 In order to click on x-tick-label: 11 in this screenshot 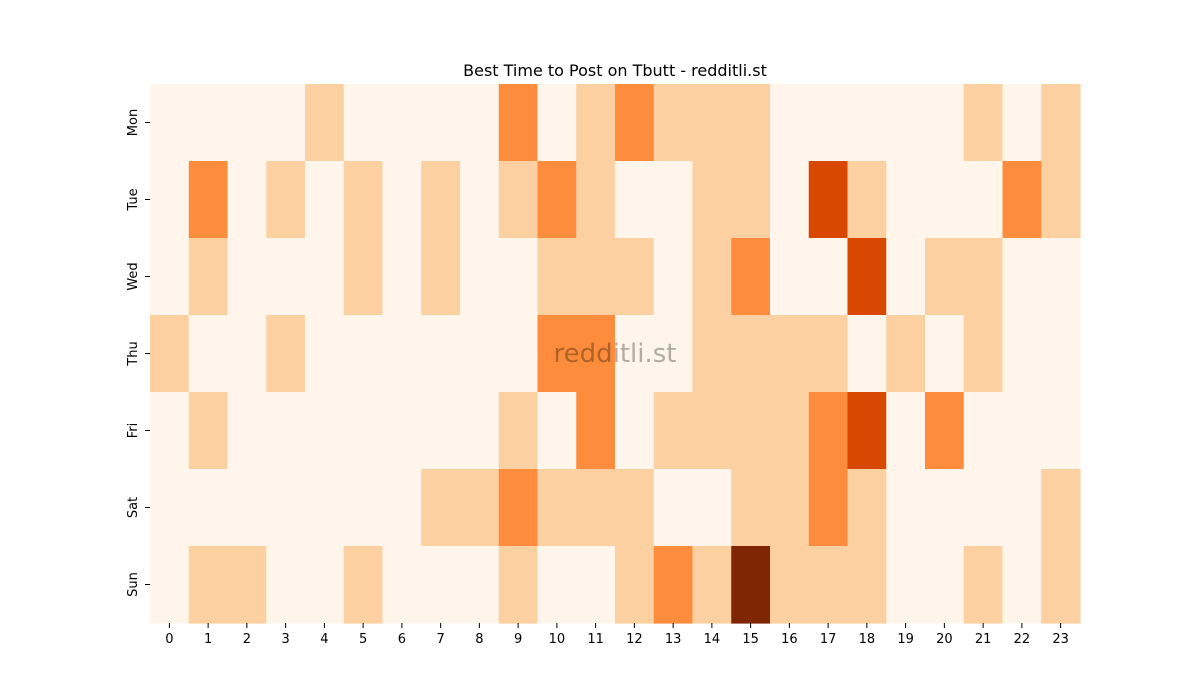, I will do `click(595, 639)`.